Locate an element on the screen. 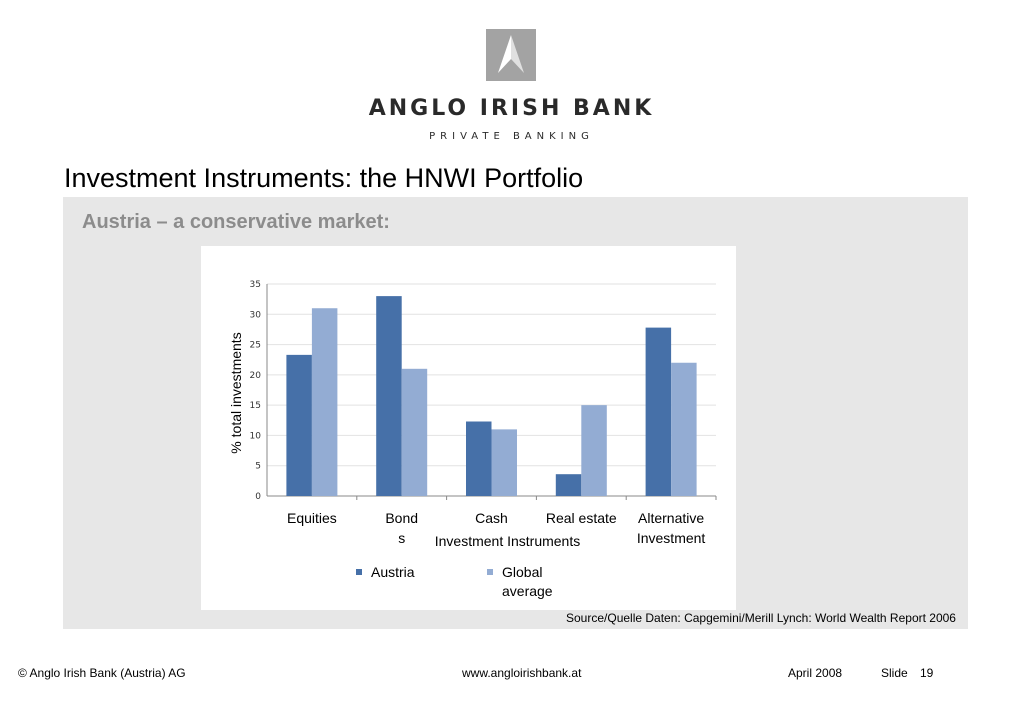 The width and height of the screenshot is (1023, 708). x-tick-label: Bond is located at coordinates (401, 518).